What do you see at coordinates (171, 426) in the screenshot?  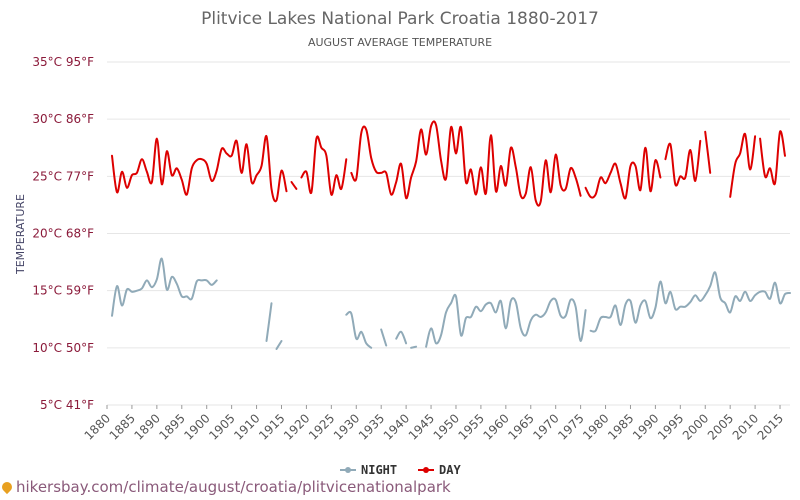 I see `x-tick-label: 1895` at bounding box center [171, 426].